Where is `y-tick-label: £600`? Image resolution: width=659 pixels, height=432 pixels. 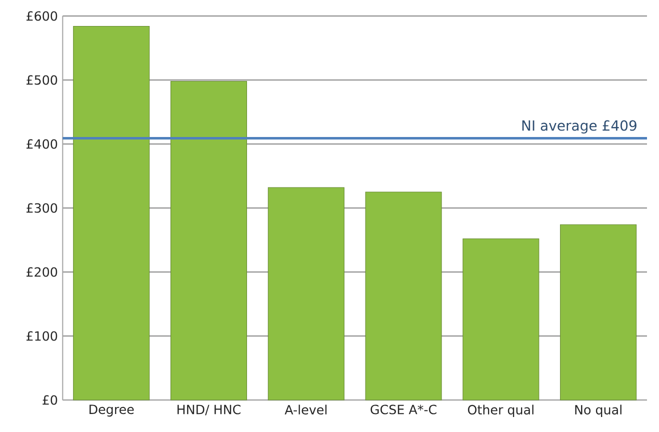 y-tick-label: £600 is located at coordinates (42, 16).